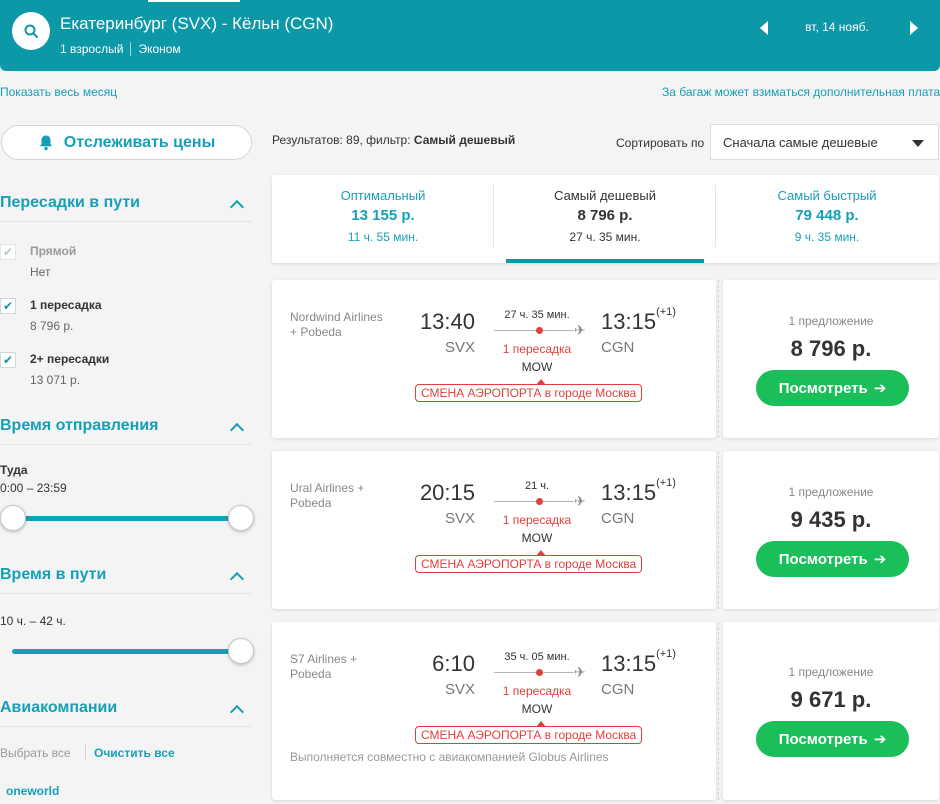 The height and width of the screenshot is (804, 940). Describe the element at coordinates (914, 28) in the screenshot. I see `chevron-right-icon` at that location.